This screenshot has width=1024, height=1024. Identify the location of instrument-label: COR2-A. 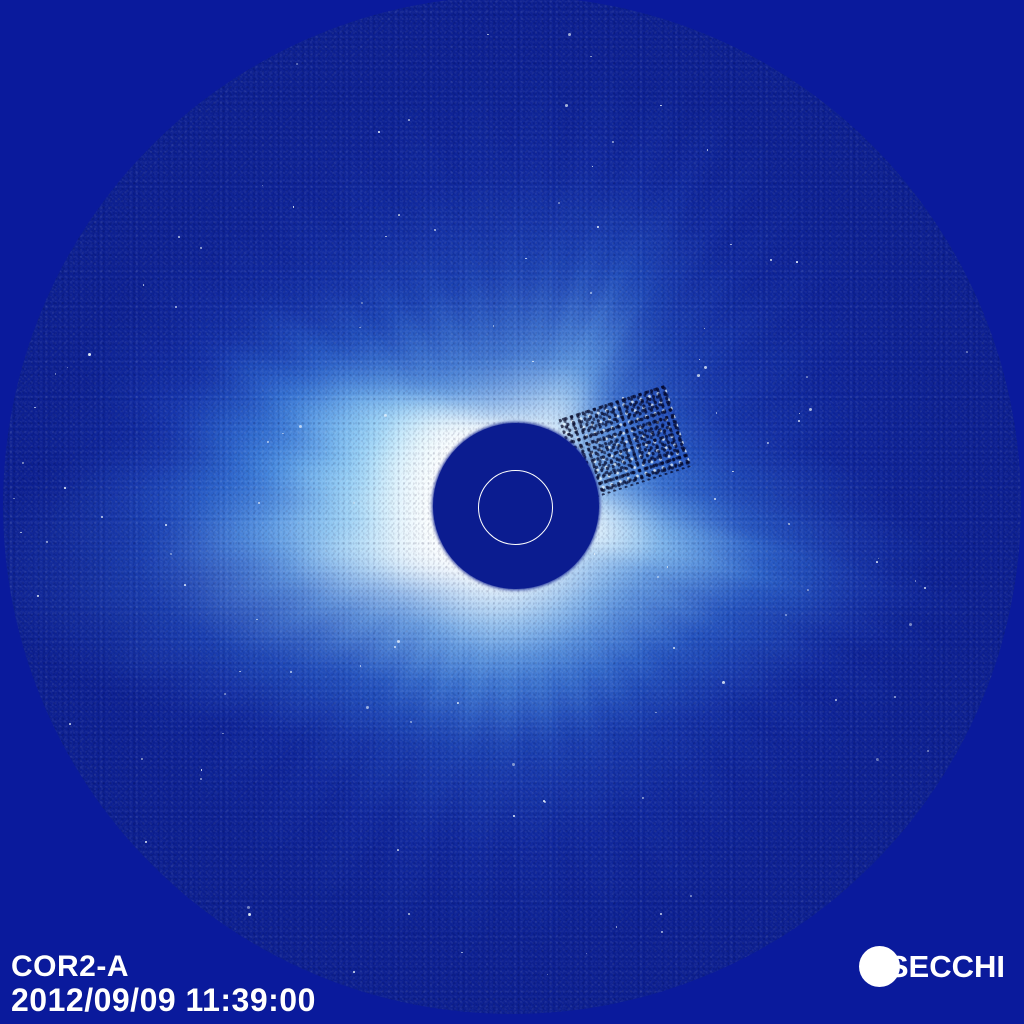
(70, 966).